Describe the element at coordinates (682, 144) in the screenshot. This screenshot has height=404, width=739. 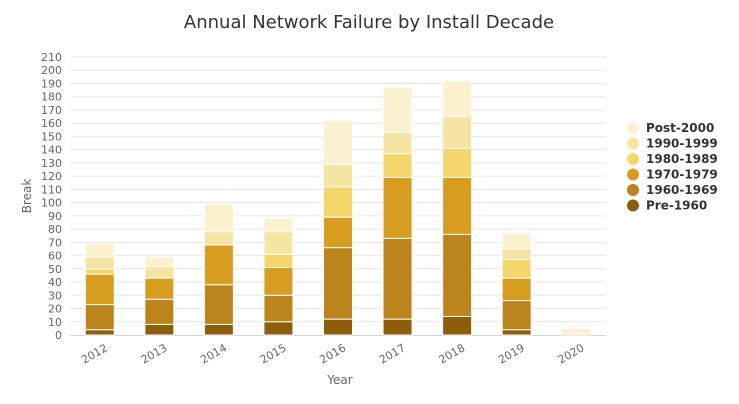
I see `legend-label: 1990-1999` at that location.